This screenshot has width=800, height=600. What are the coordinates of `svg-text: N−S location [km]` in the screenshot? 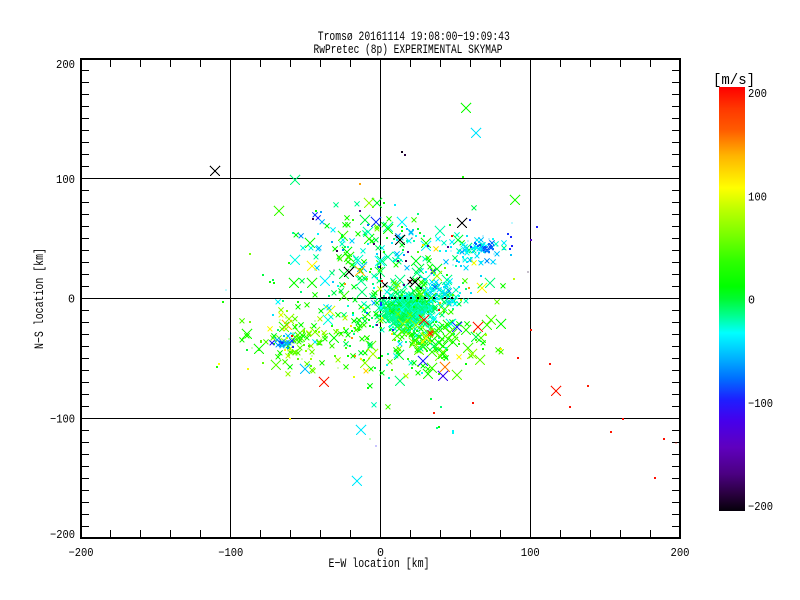 It's located at (39, 298).